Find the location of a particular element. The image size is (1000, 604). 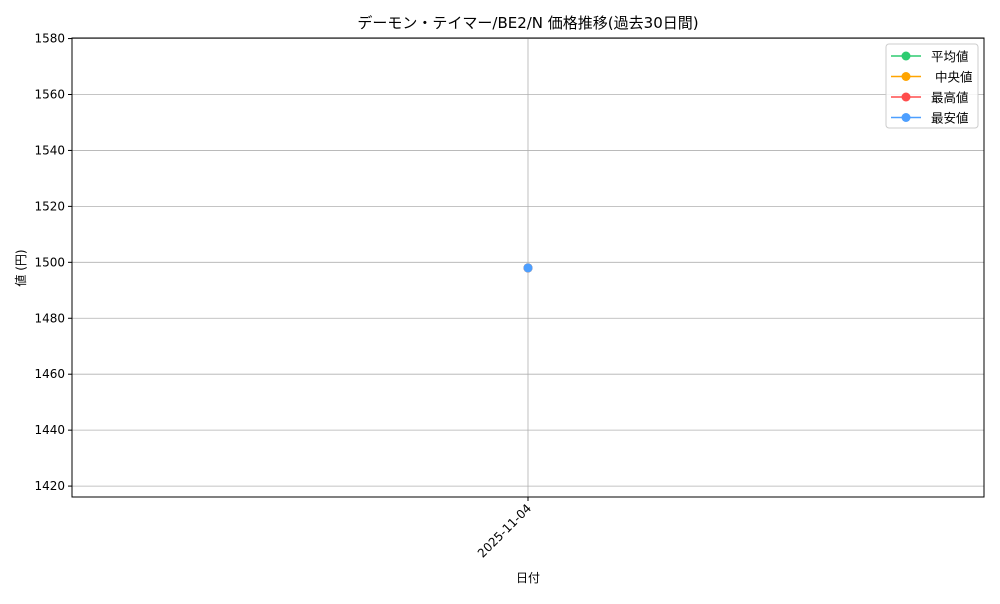

y-tick-label: 1460 is located at coordinates (49, 374).